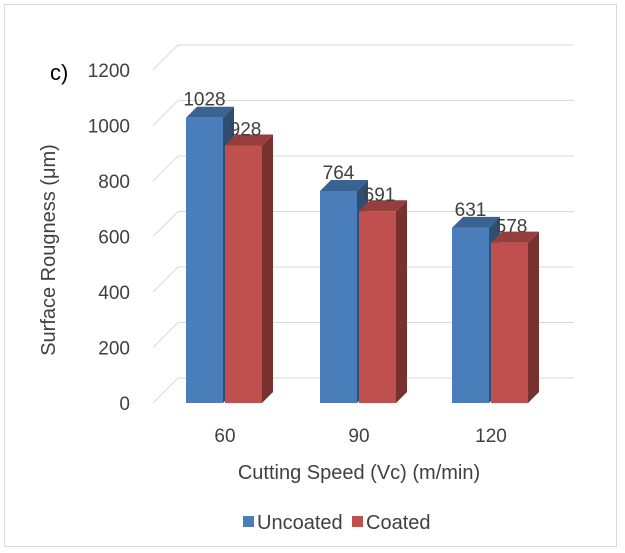 The width and height of the screenshot is (625, 553). I want to click on legend: Uncoated Coated, so click(337, 523).